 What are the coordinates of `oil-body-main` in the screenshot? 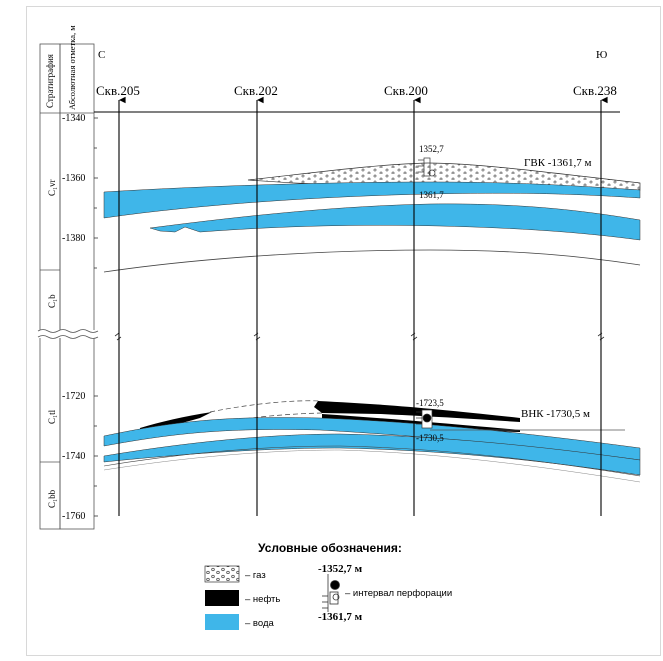 It's located at (417, 411).